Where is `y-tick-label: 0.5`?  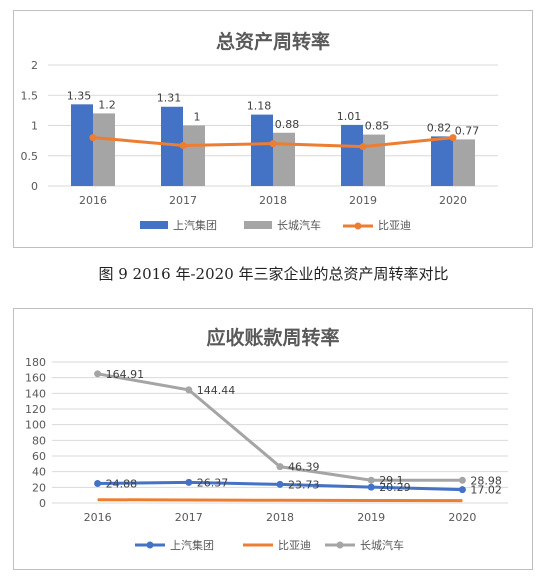 y-tick-label: 0.5 is located at coordinates (30, 156).